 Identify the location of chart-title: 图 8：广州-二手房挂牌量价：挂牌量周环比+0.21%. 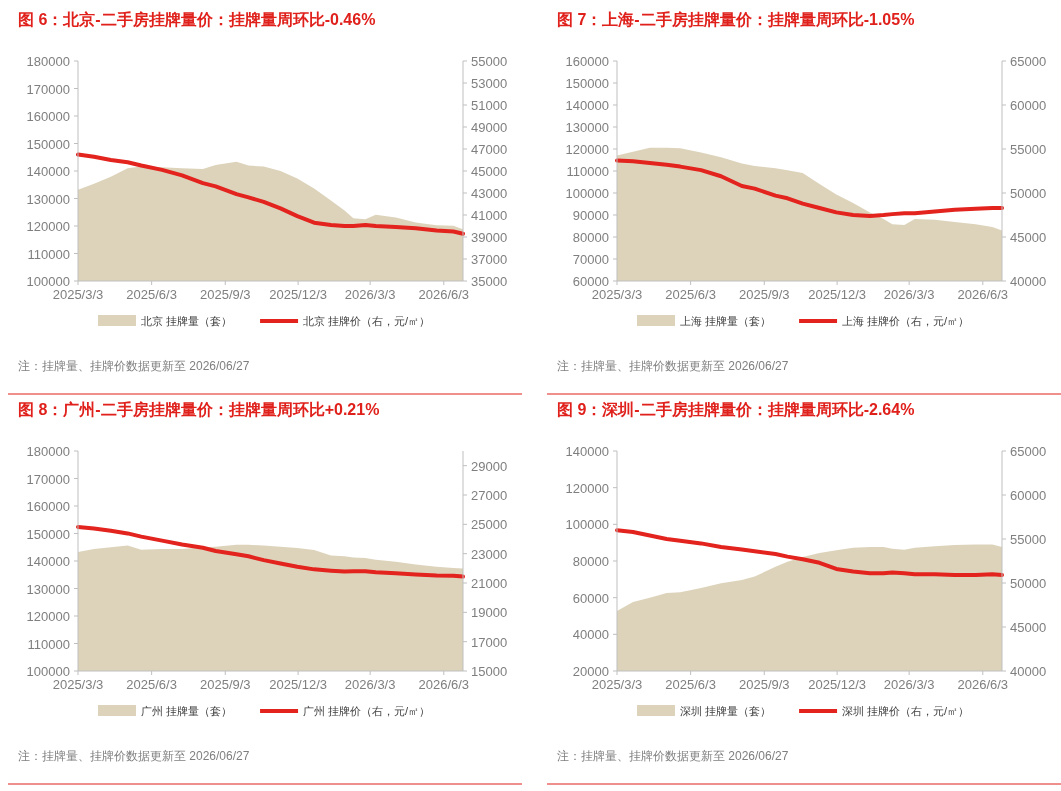
(199, 409).